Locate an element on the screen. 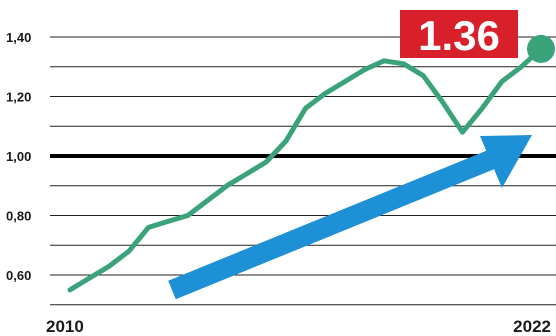 The height and width of the screenshot is (336, 556). y-tick-label: 1,20 is located at coordinates (18, 97).